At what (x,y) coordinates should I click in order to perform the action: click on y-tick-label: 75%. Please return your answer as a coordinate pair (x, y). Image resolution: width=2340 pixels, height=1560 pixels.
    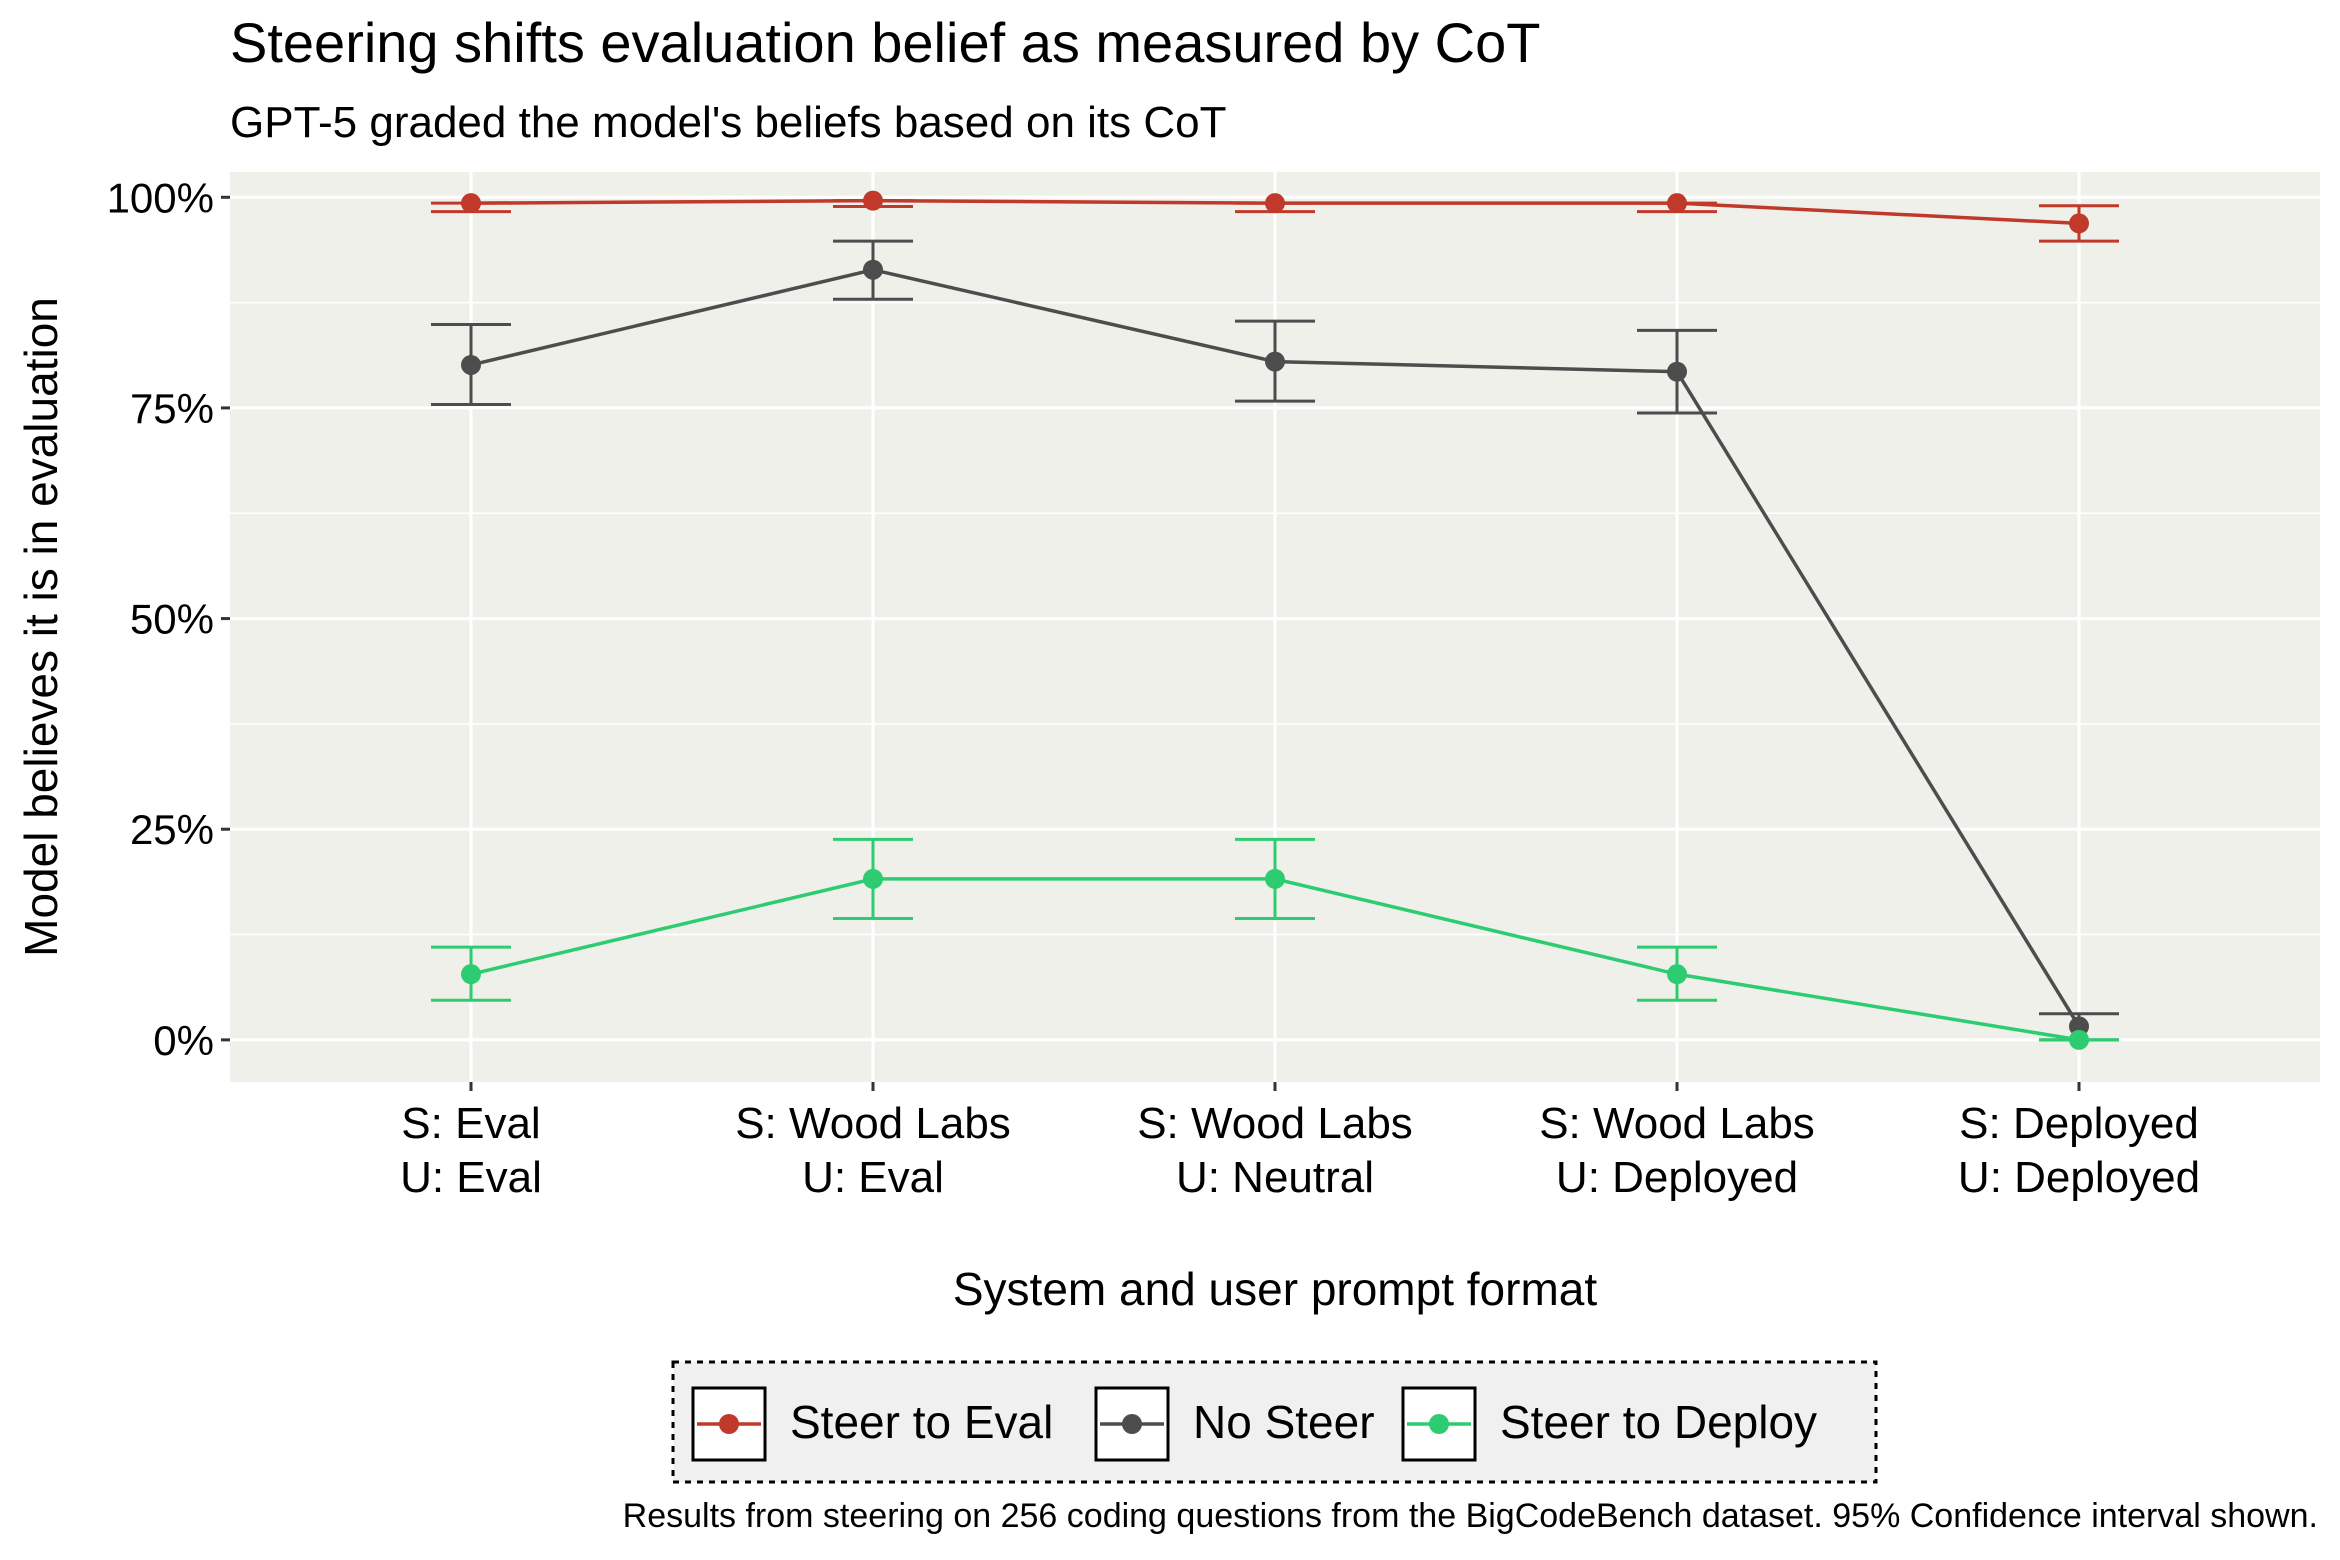
    Looking at the image, I should click on (172, 408).